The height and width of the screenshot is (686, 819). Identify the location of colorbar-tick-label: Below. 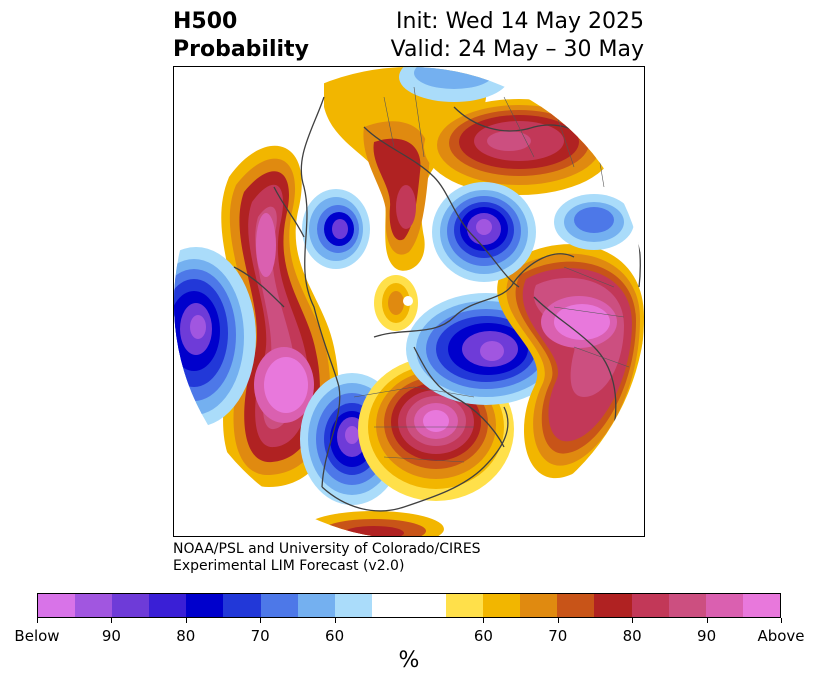
(37, 636).